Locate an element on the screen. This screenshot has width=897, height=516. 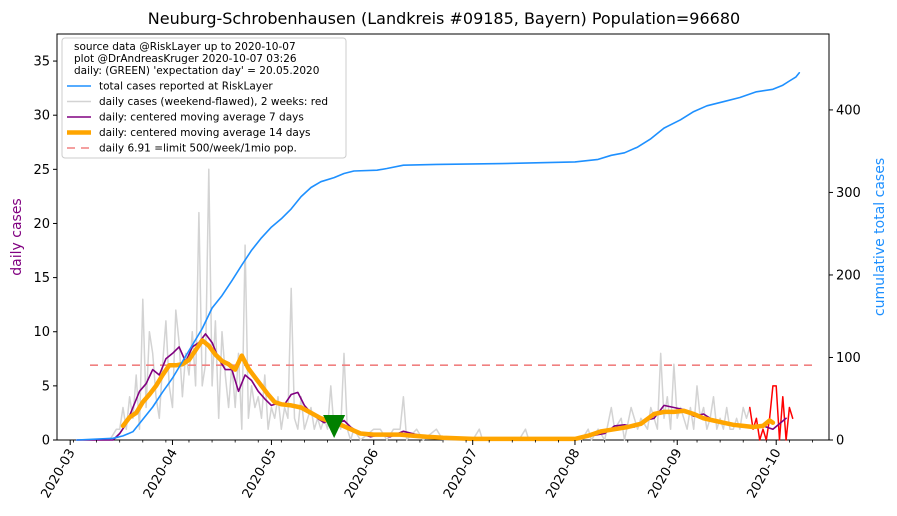
x-tick-label: 2020-06 is located at coordinates (362, 474).